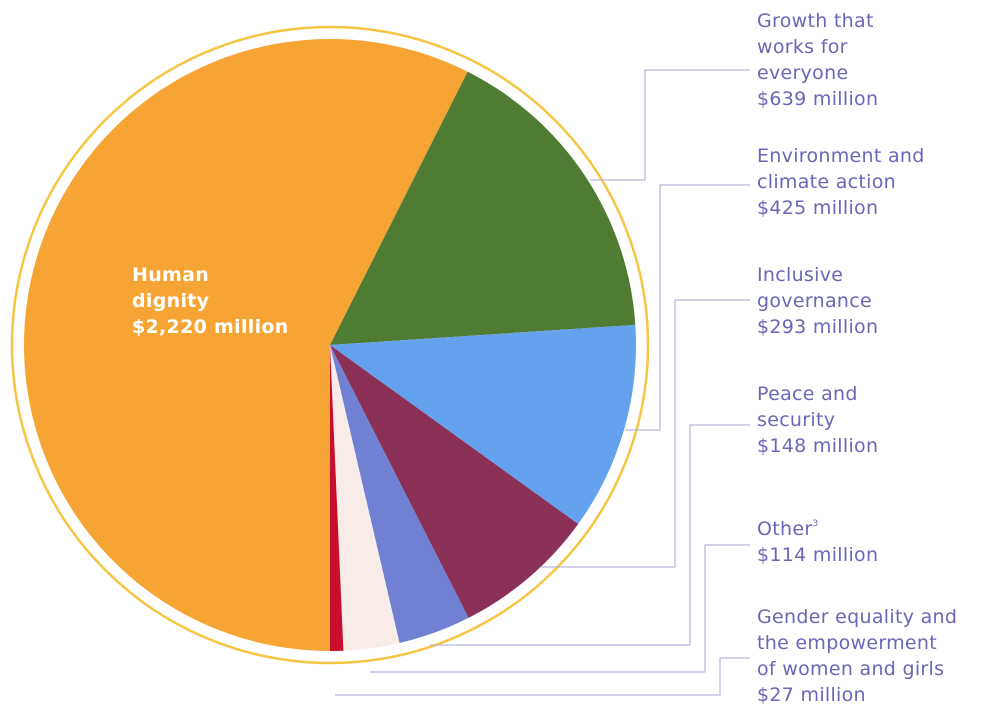  What do you see at coordinates (815, 524) in the screenshot?
I see `footnote: 3` at bounding box center [815, 524].